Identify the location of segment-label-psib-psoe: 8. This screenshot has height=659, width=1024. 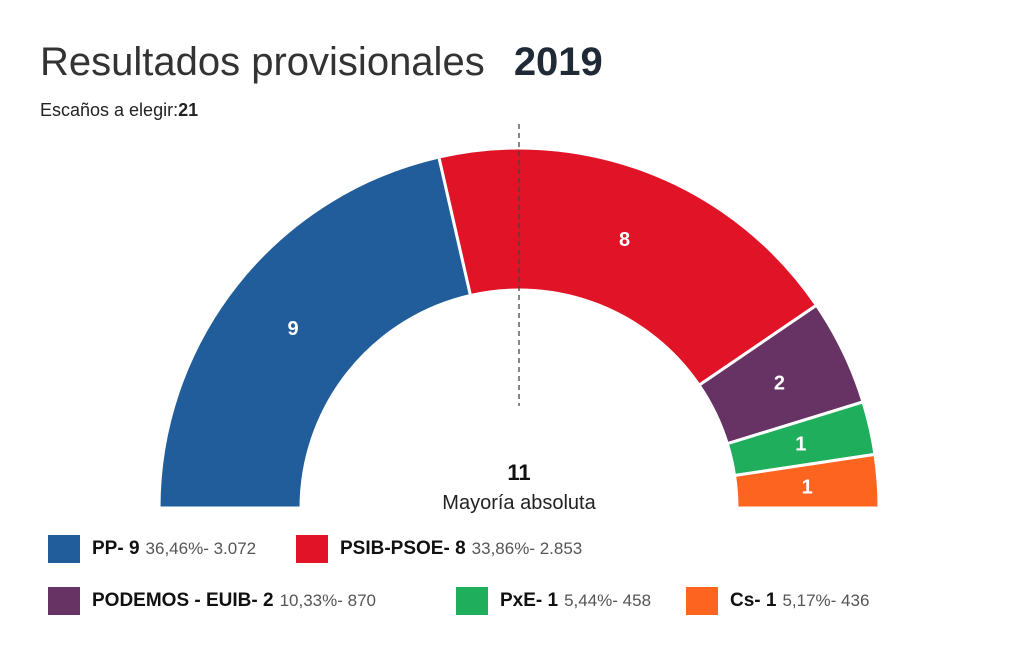
(624, 240).